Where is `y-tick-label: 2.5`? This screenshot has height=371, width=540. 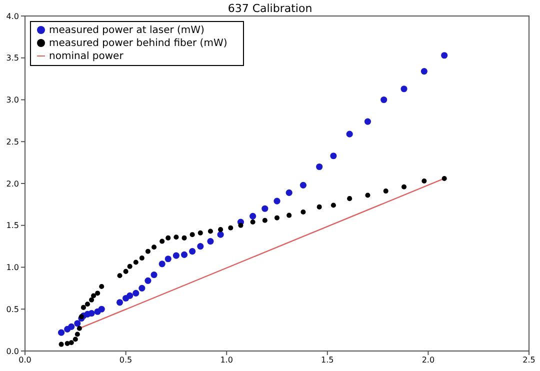
y-tick-label: 2.5 is located at coordinates (12, 141).